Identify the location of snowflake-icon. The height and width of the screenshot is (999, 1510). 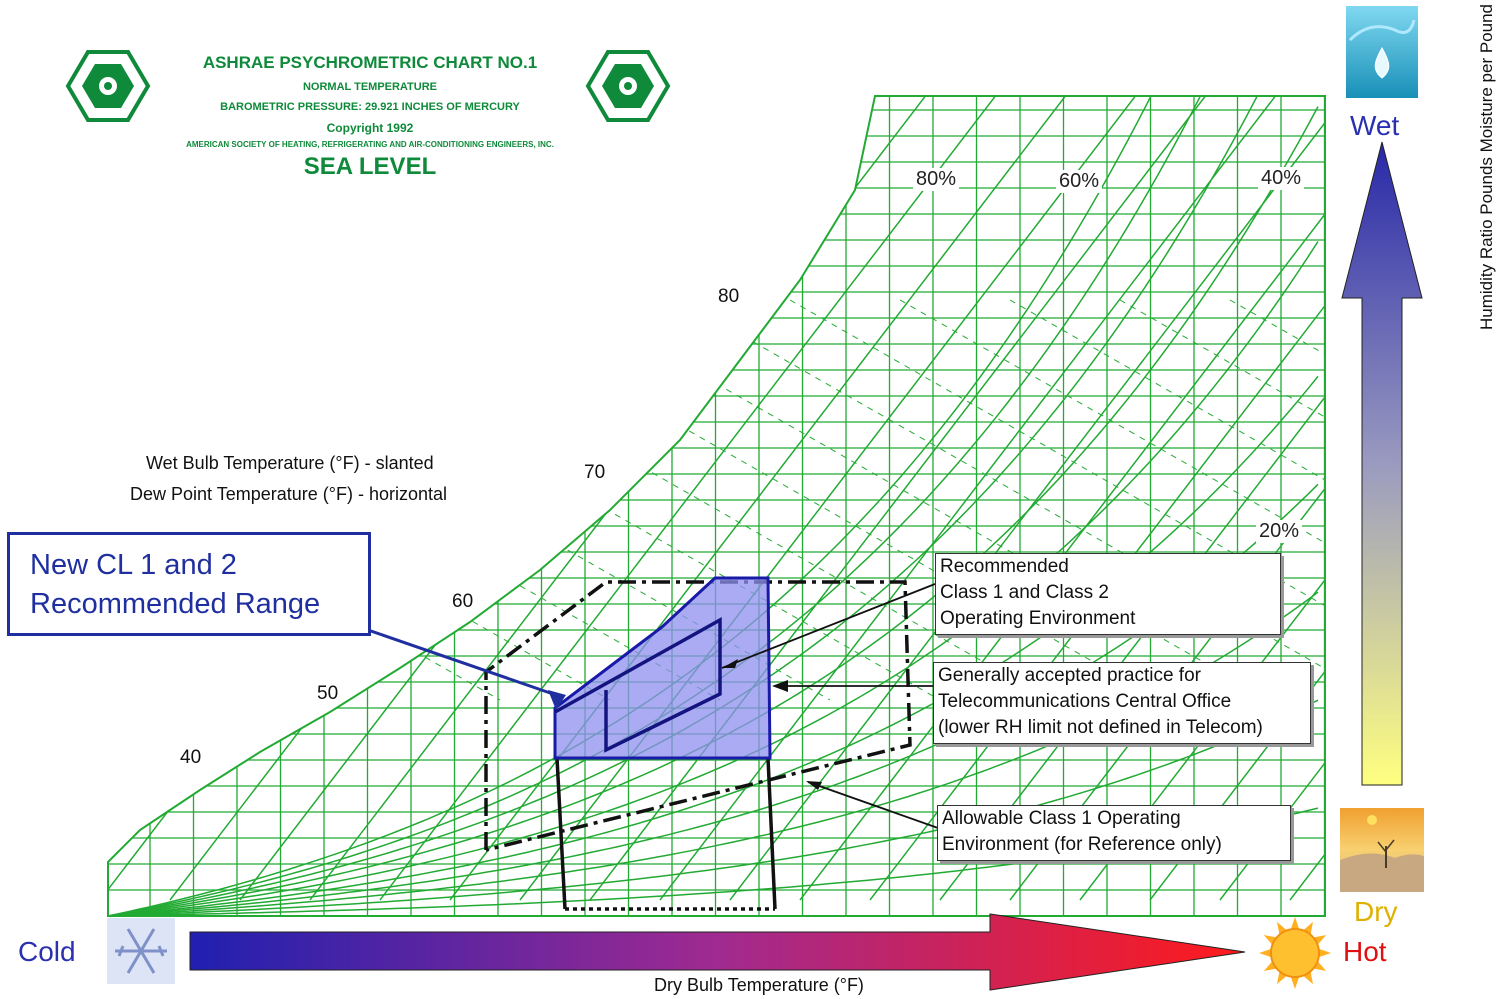
(141, 951).